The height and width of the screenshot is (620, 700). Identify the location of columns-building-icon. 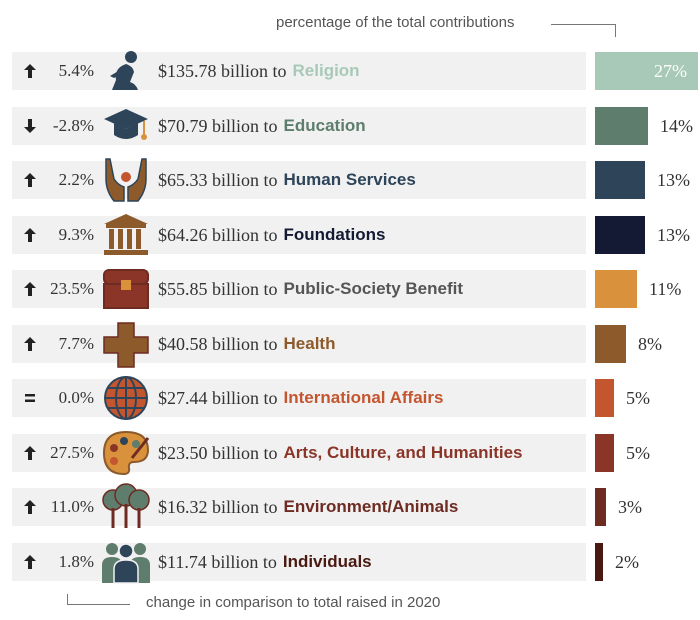
(126, 235).